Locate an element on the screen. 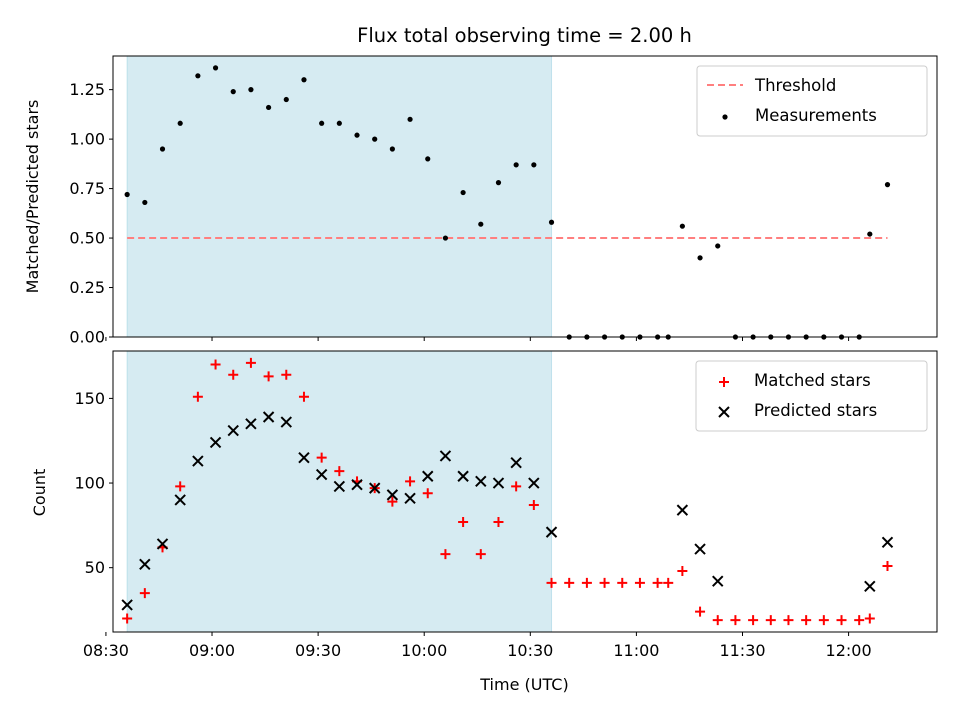 Image resolution: width=960 pixels, height=720 pixels. y-tick-label: 50 is located at coordinates (95, 567).